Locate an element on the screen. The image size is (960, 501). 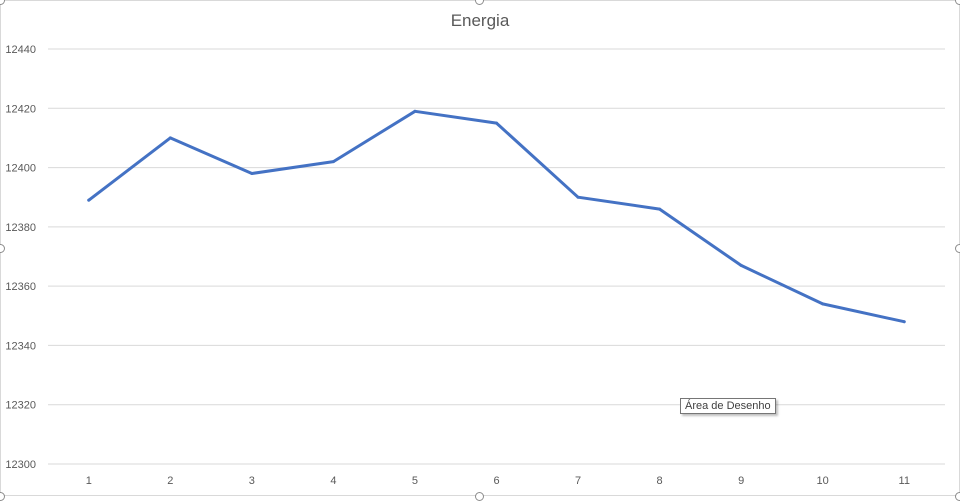
x-tick-label-2: 2 is located at coordinates (170, 481).